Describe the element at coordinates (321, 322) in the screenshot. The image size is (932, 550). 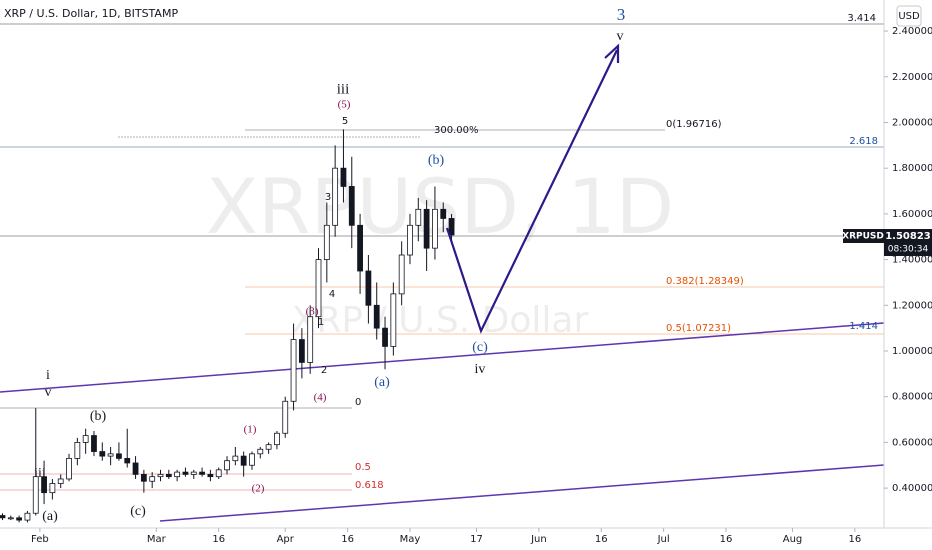
I see `wave-label: 1` at that location.